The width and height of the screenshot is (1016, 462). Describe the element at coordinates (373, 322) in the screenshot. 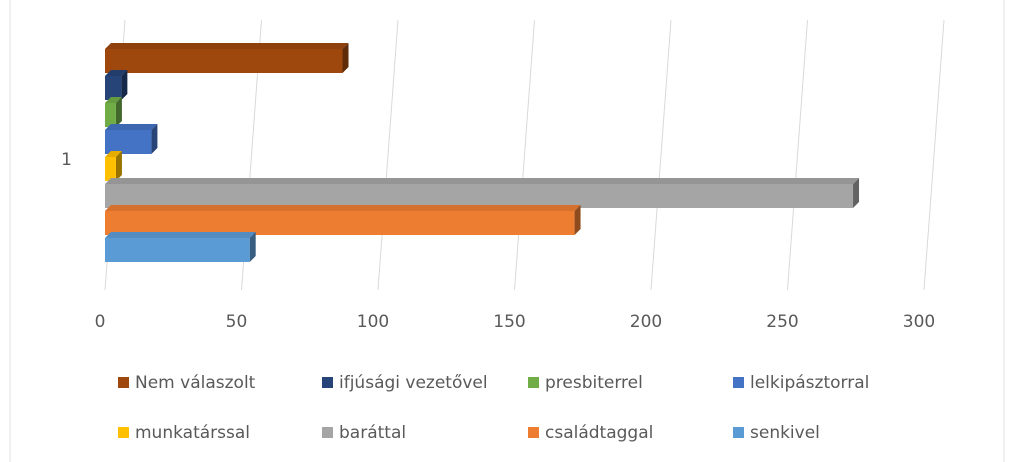

I see `x-tick-label: 100` at that location.